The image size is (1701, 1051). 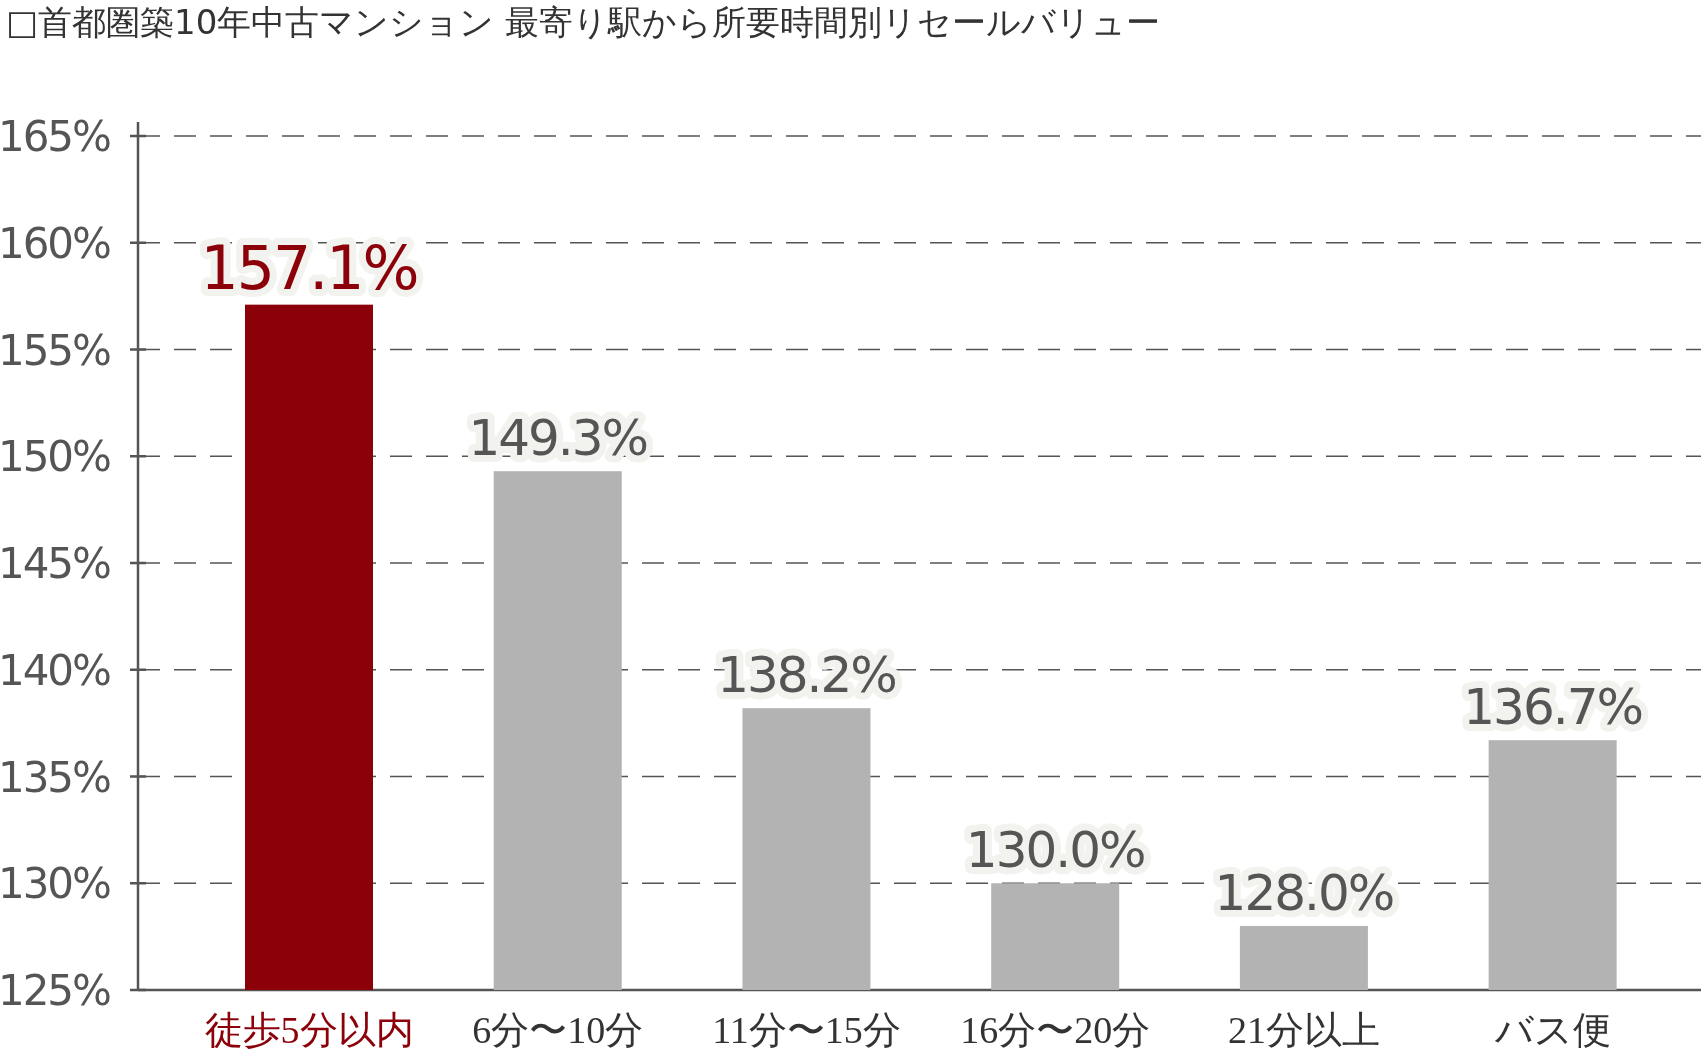 What do you see at coordinates (55, 136) in the screenshot?
I see `y-tick-label: 165%` at bounding box center [55, 136].